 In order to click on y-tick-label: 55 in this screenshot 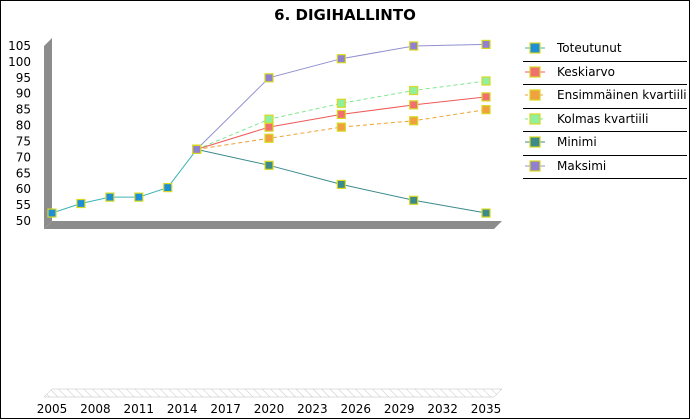, I will do `click(23, 205)`.